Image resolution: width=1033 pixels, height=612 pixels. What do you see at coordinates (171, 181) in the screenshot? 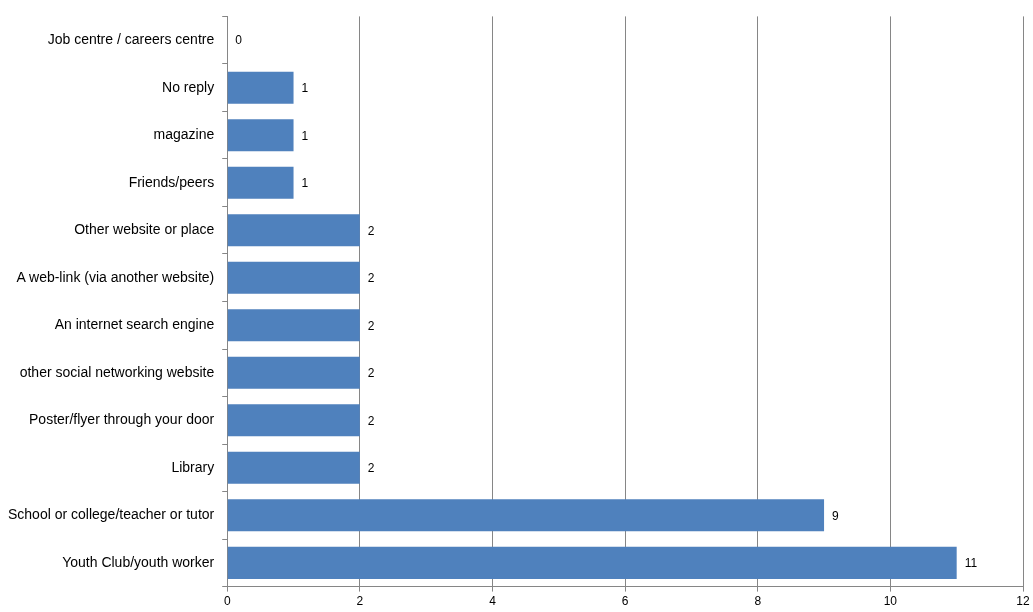
I see `y-tick-label: Friends/peers` at bounding box center [171, 181].